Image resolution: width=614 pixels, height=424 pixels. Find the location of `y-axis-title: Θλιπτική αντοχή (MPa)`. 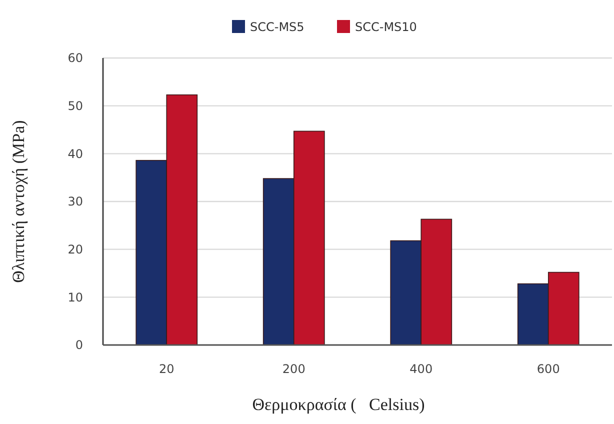

y-axis-title: Θλιπτική αντοχή (MPa) is located at coordinates (18, 201).